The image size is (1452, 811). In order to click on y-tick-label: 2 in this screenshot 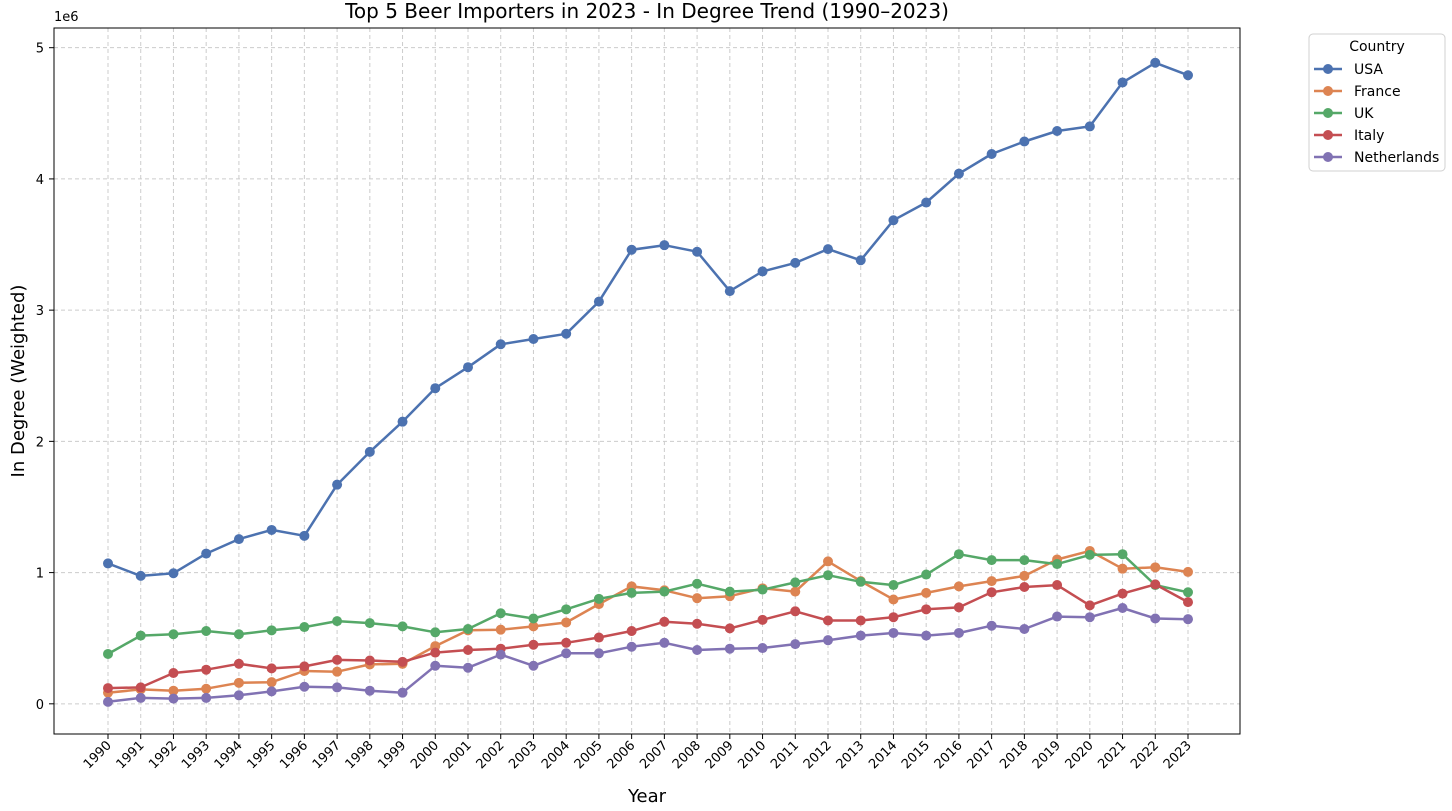, I will do `click(40, 442)`.